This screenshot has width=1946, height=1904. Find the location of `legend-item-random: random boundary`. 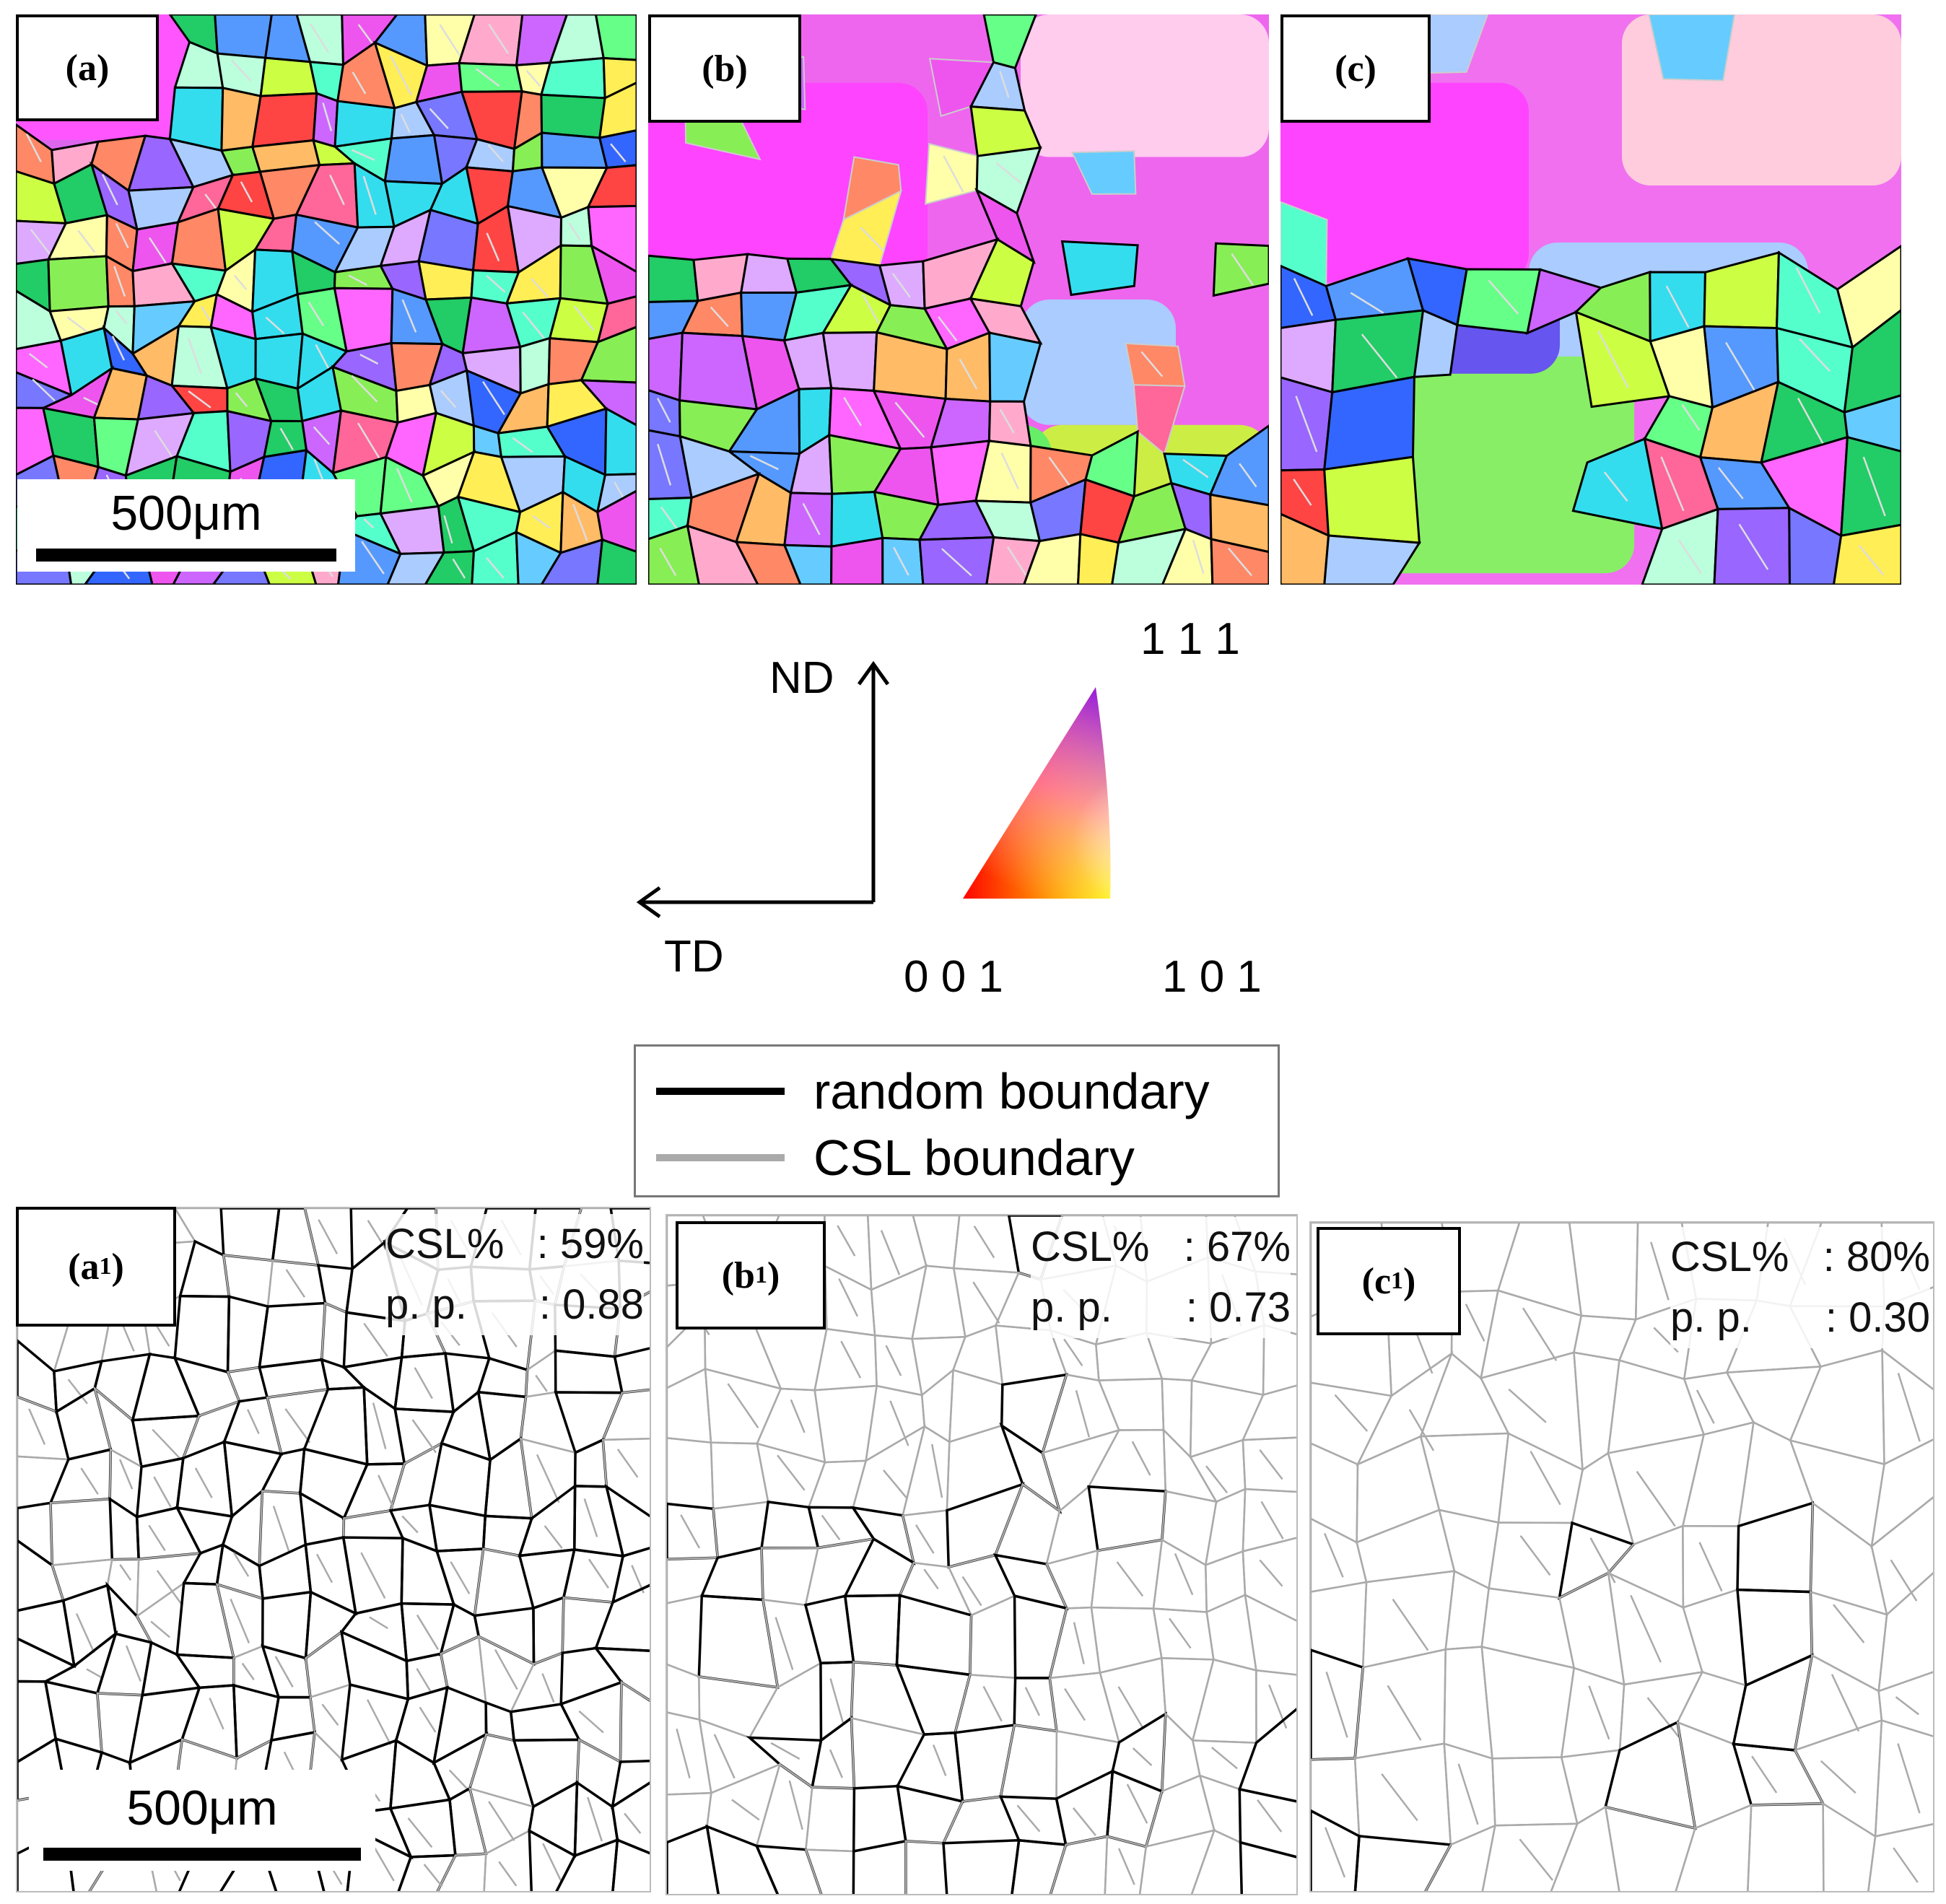

legend-item-random: random boundary is located at coordinates (933, 1091).